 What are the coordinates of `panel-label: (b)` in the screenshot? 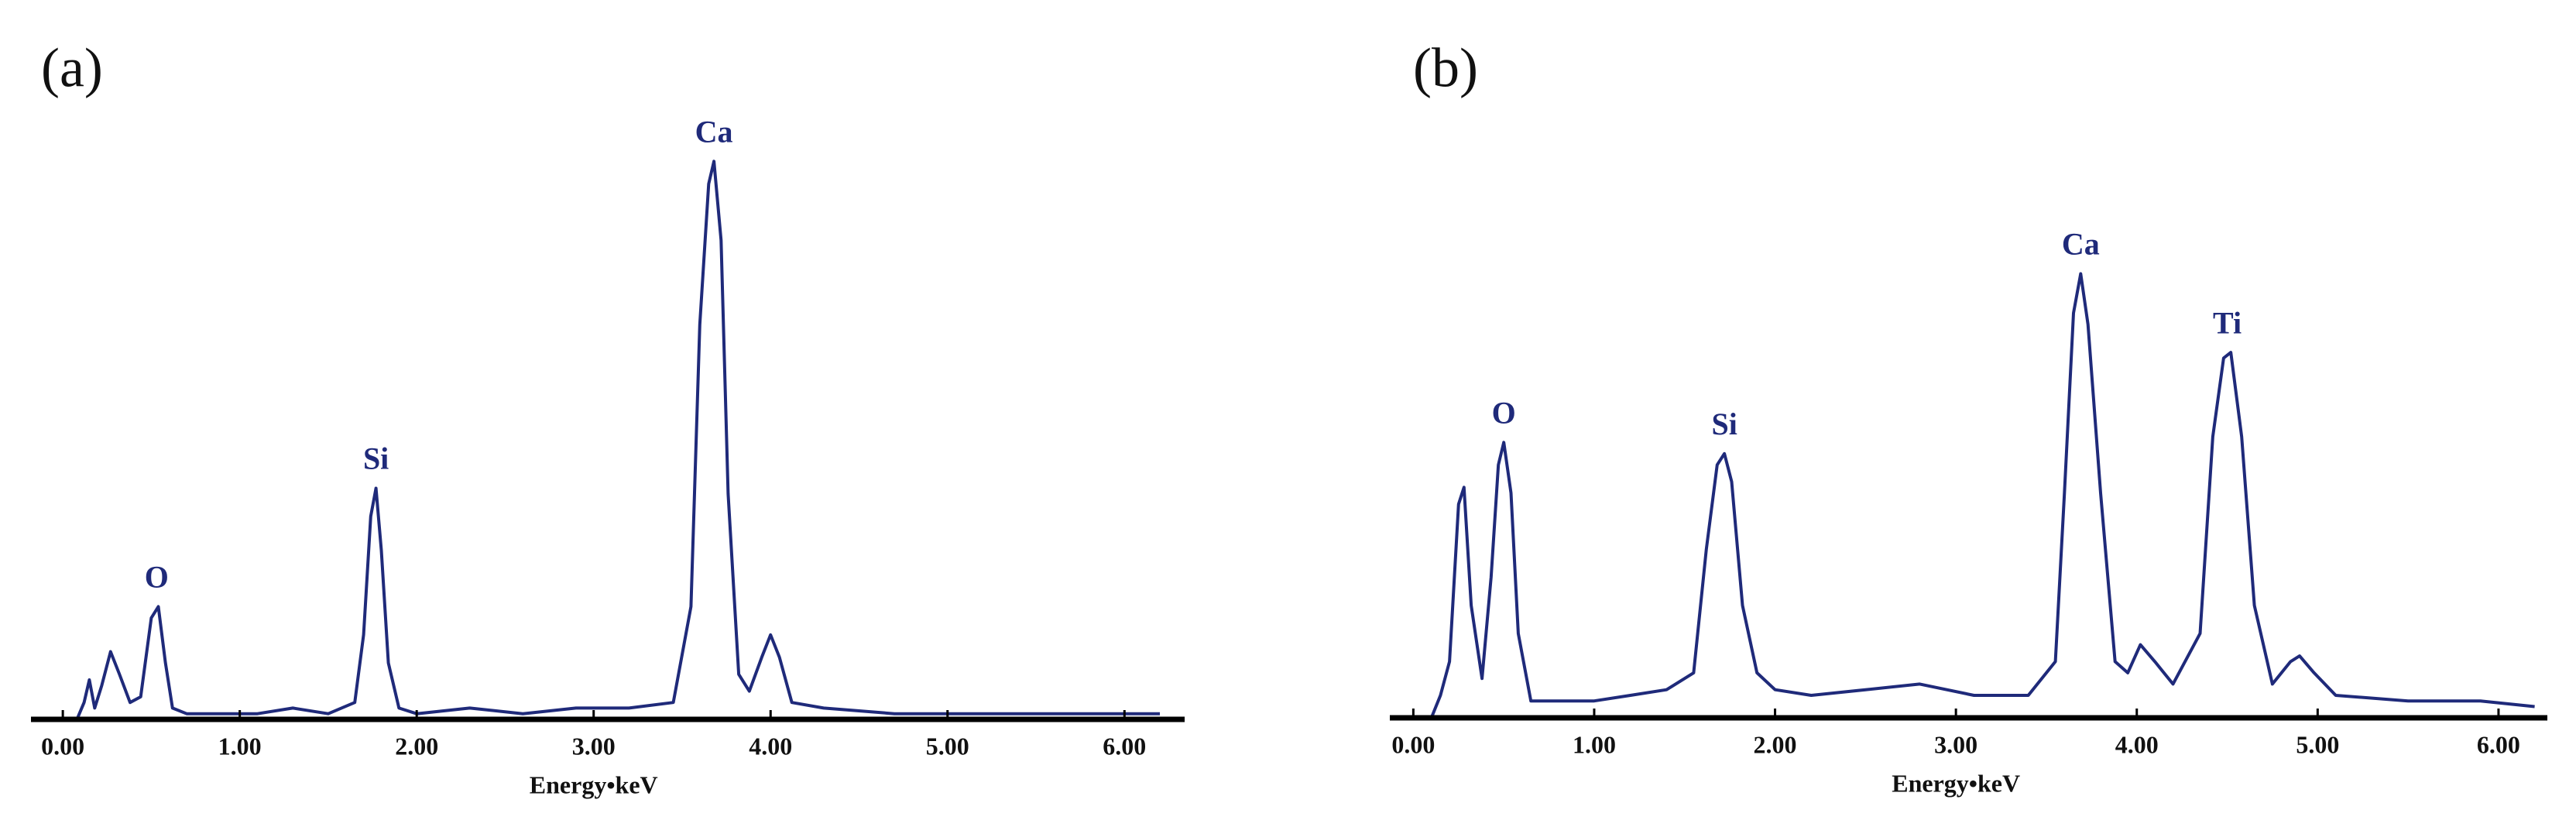 It's located at (1445, 68).